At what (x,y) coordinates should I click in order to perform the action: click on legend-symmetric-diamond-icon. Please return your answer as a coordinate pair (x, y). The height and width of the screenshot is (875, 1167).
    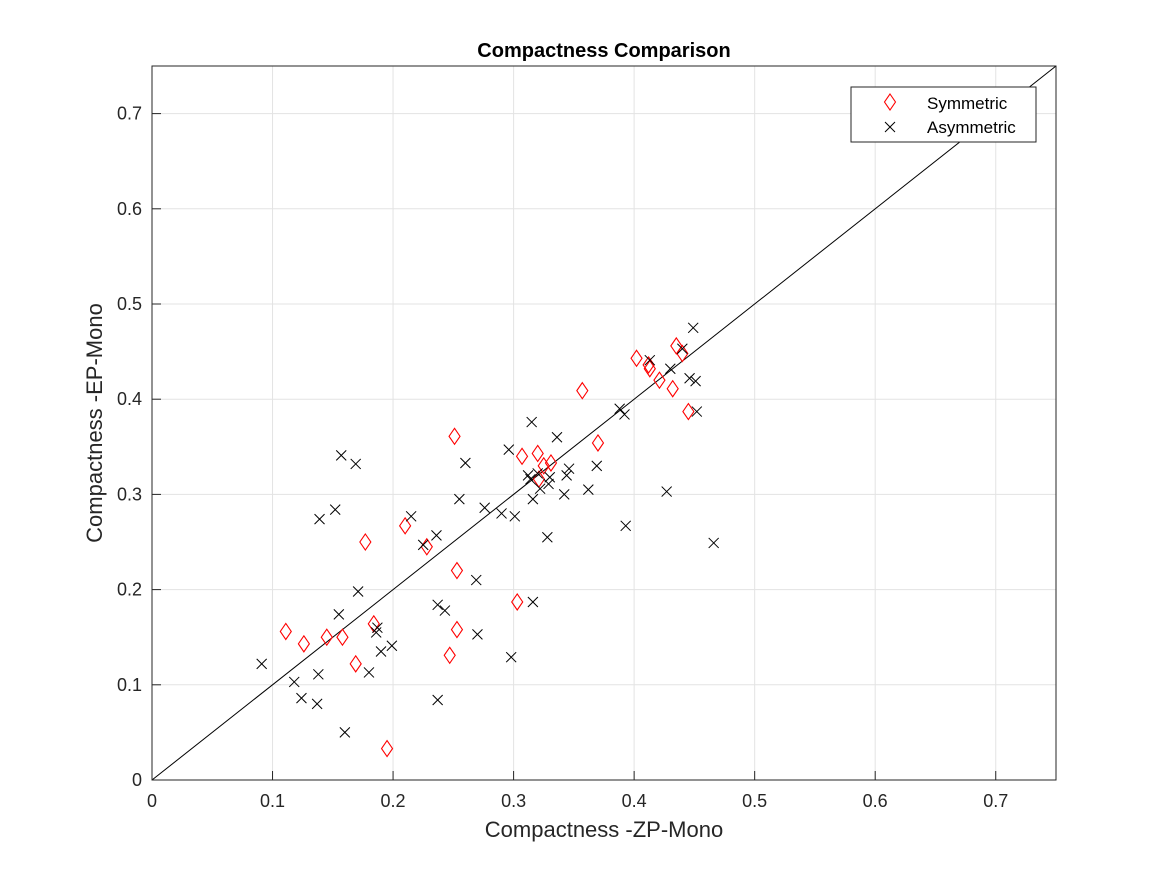
    Looking at the image, I should click on (890, 102).